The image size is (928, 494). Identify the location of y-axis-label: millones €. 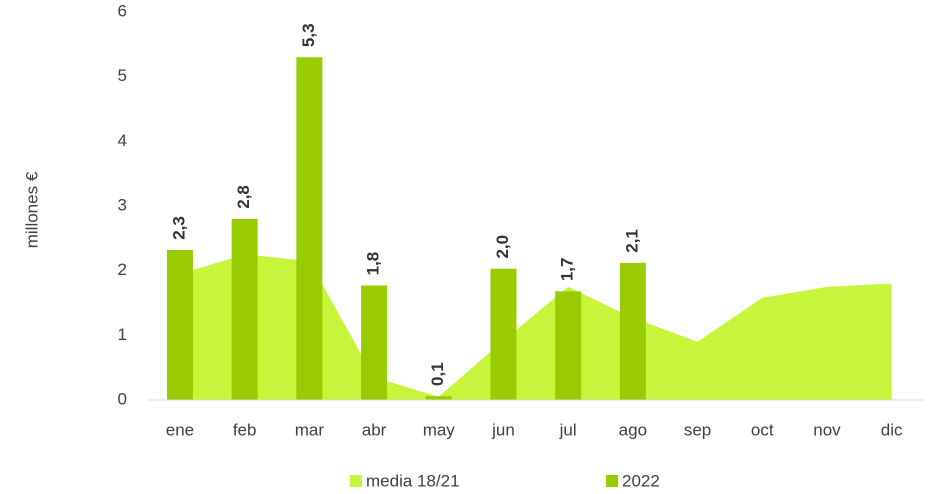
(31, 209).